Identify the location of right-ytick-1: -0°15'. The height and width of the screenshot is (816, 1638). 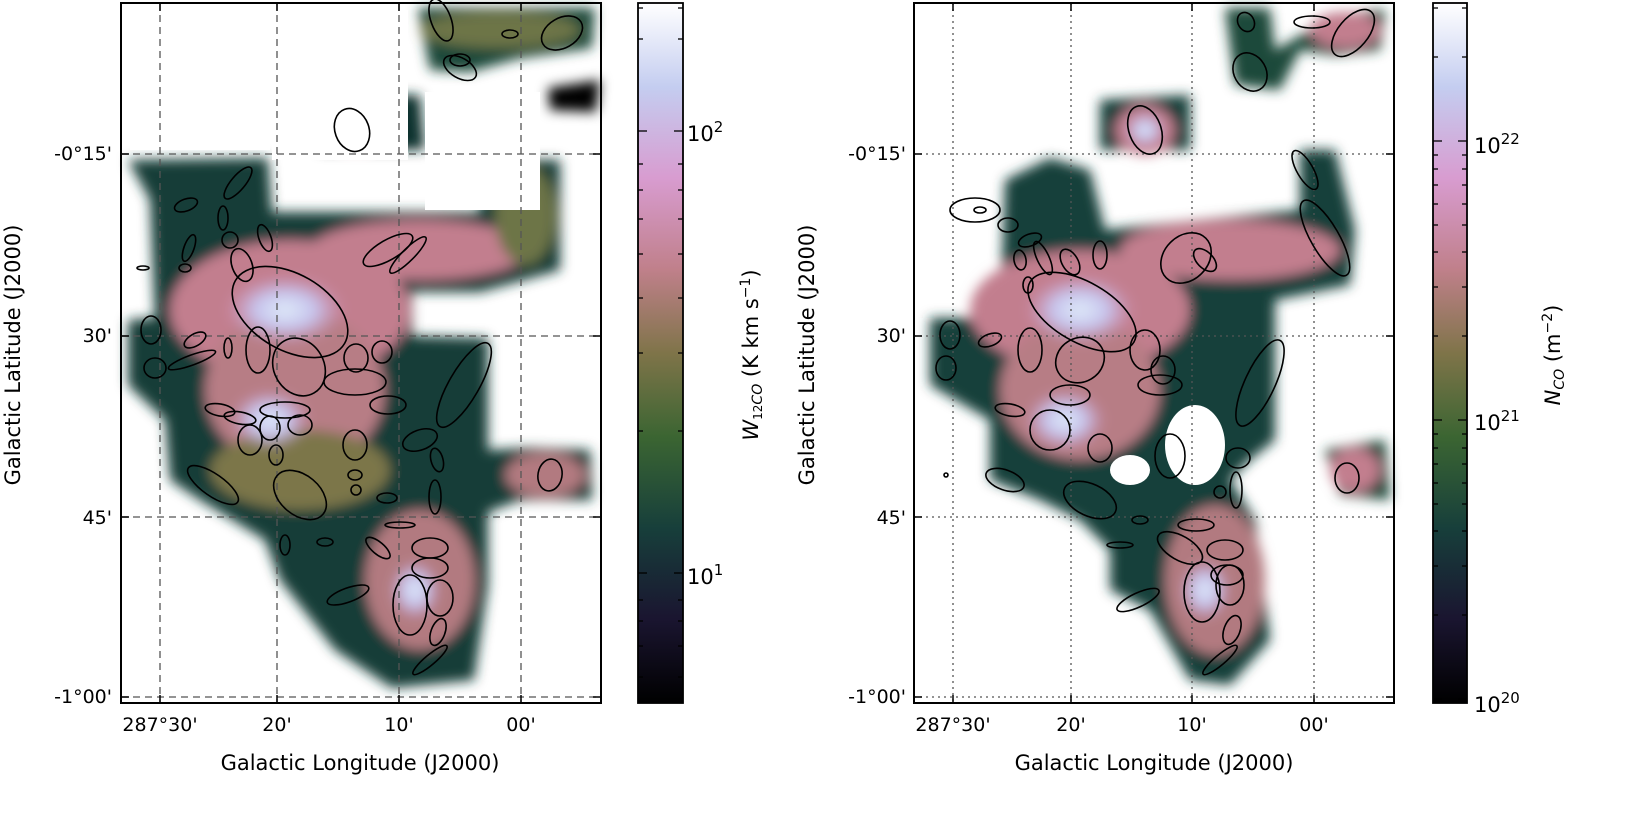
(877, 154).